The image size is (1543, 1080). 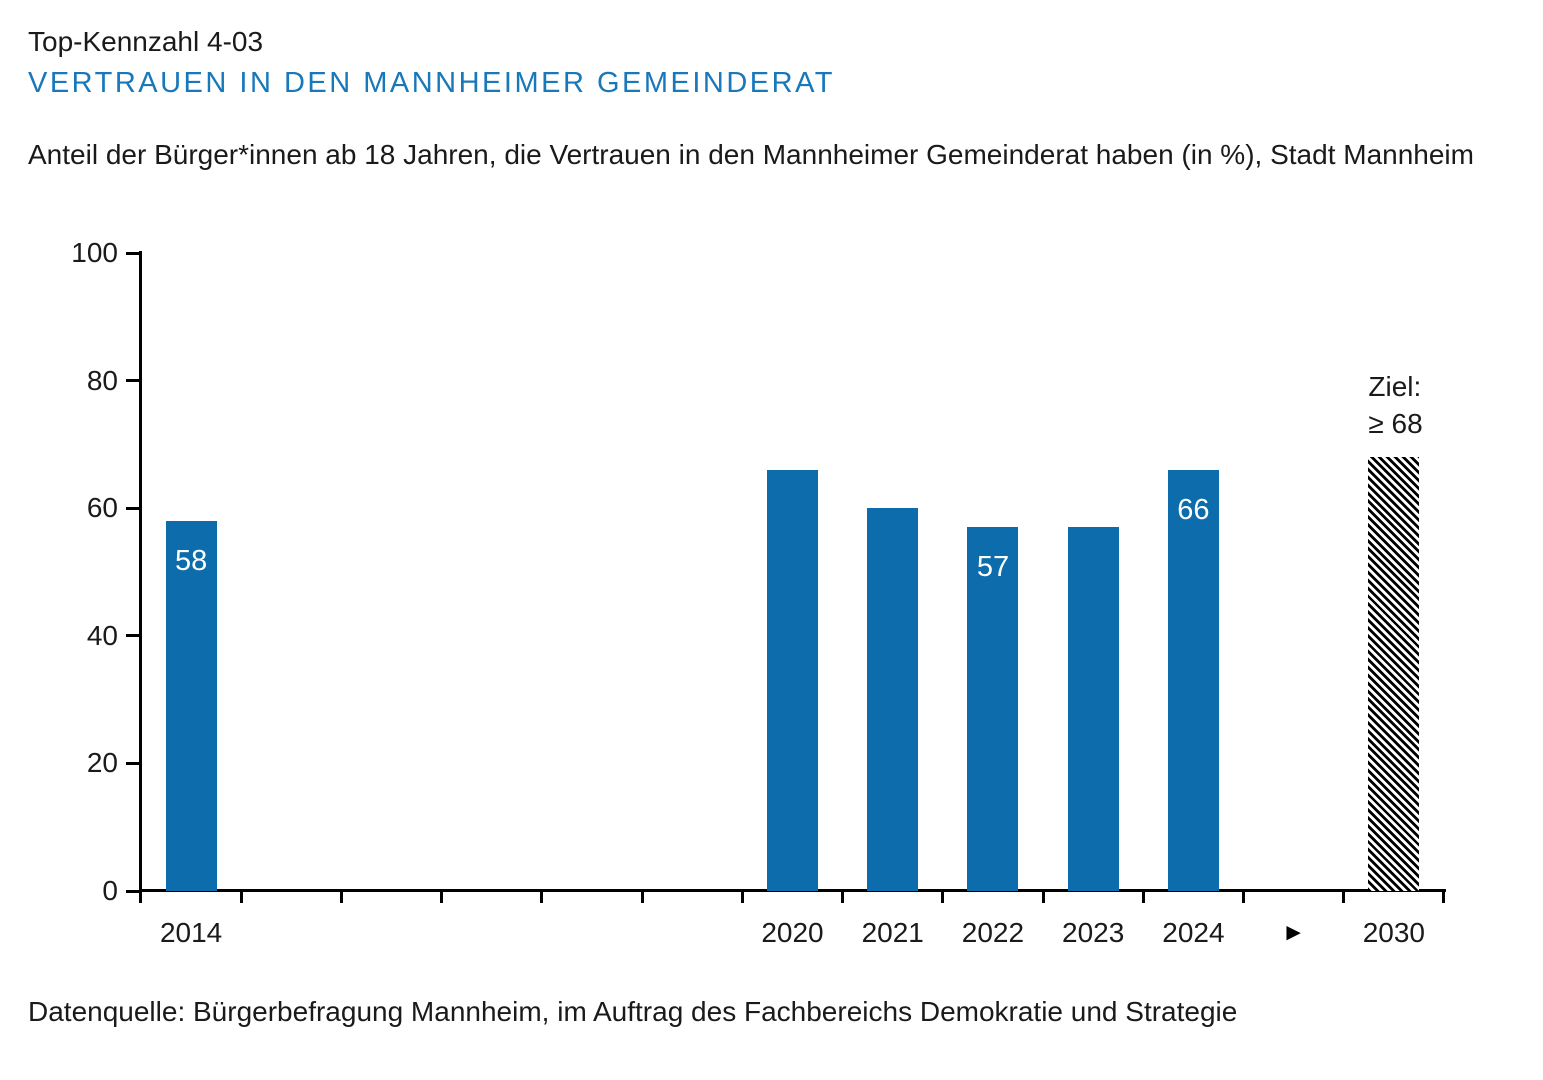 What do you see at coordinates (102, 380) in the screenshot?
I see `y-axis-label: 80` at bounding box center [102, 380].